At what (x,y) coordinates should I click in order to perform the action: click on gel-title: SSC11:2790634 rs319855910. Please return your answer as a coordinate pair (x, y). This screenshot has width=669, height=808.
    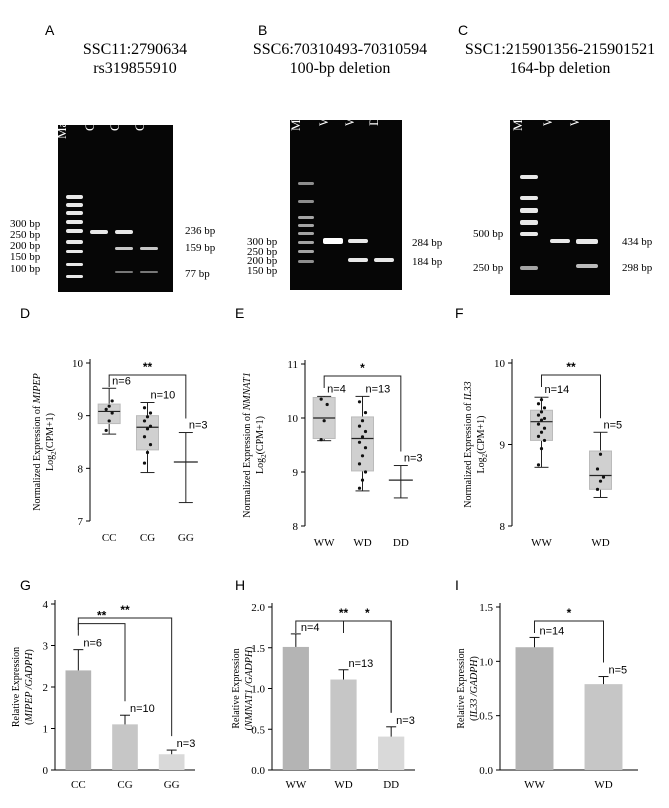
    Looking at the image, I should click on (135, 59).